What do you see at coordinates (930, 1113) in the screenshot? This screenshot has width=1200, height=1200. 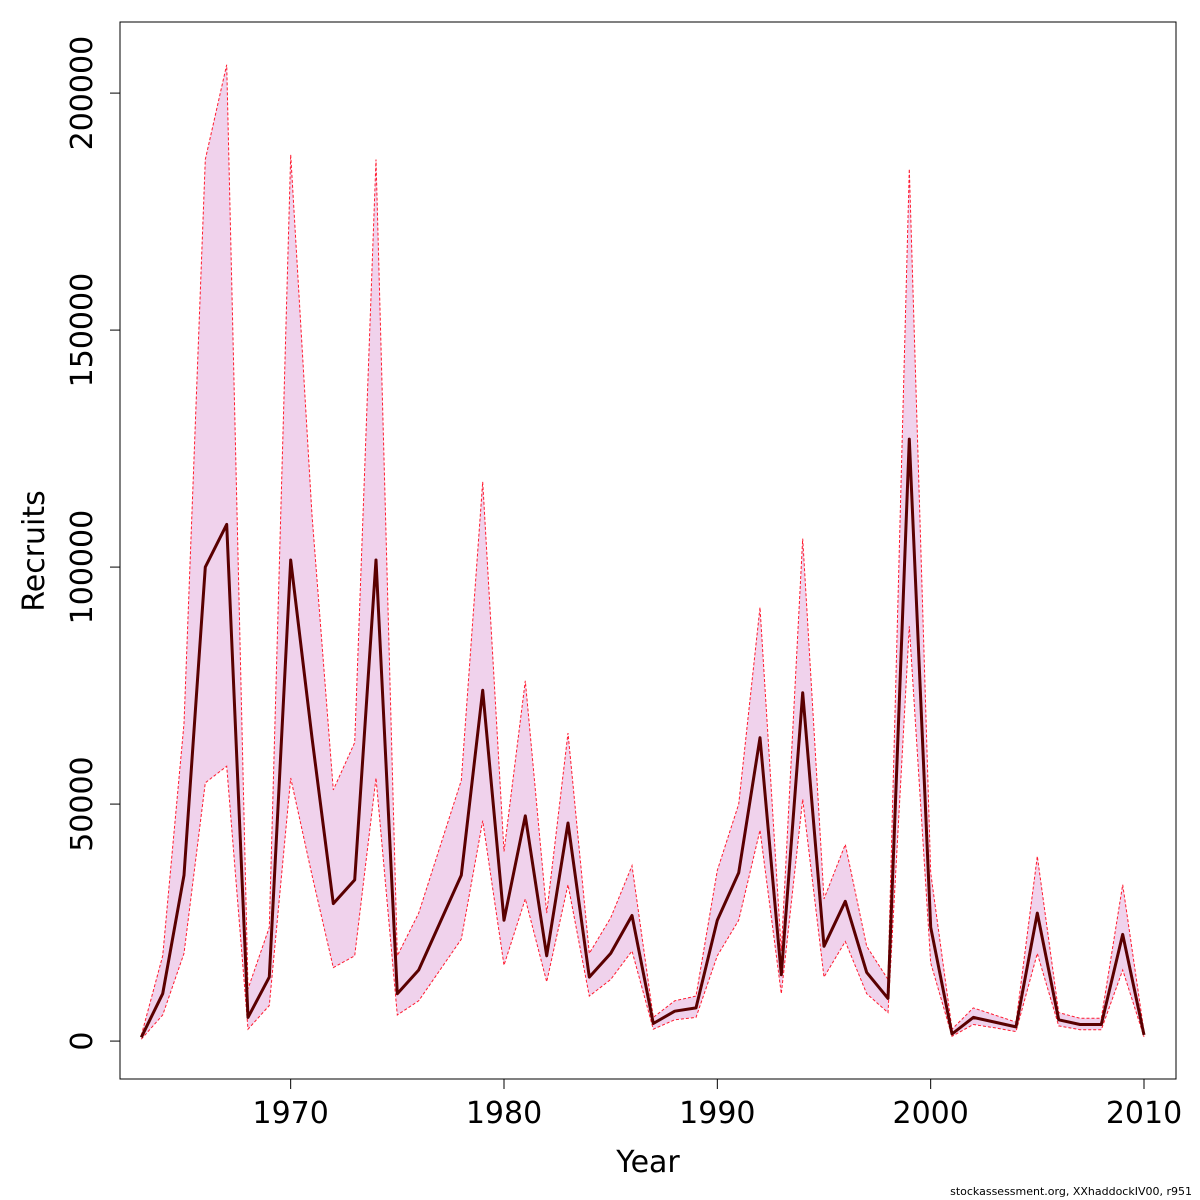 I see `x-tick-label: 2000` at bounding box center [930, 1113].